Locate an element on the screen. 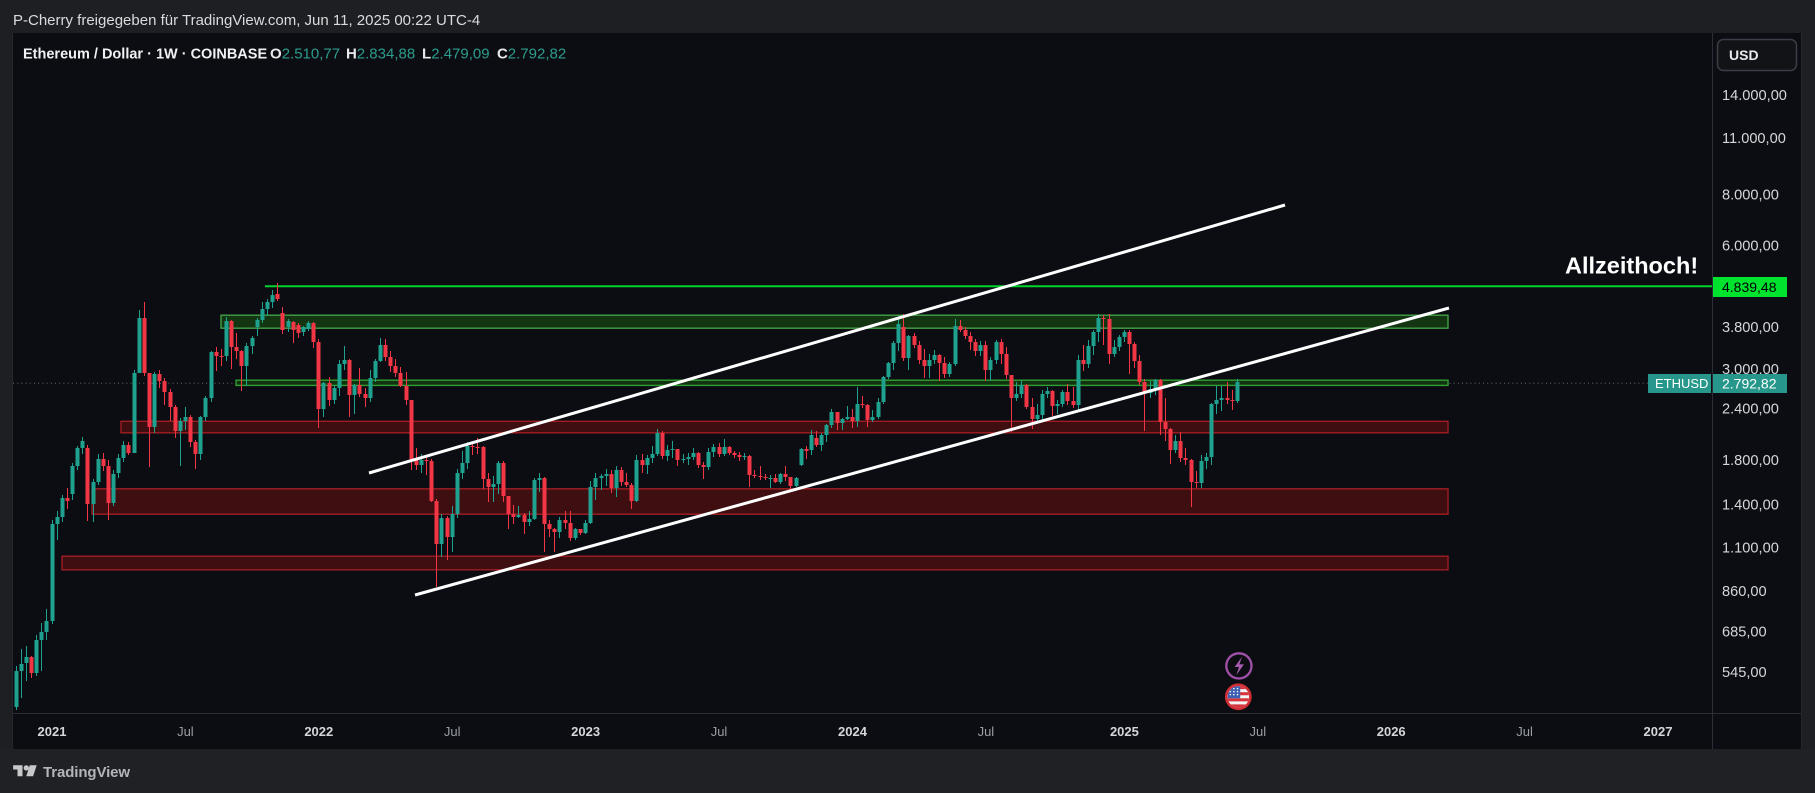  svg-text: ETHUSD is located at coordinates (1681, 383).